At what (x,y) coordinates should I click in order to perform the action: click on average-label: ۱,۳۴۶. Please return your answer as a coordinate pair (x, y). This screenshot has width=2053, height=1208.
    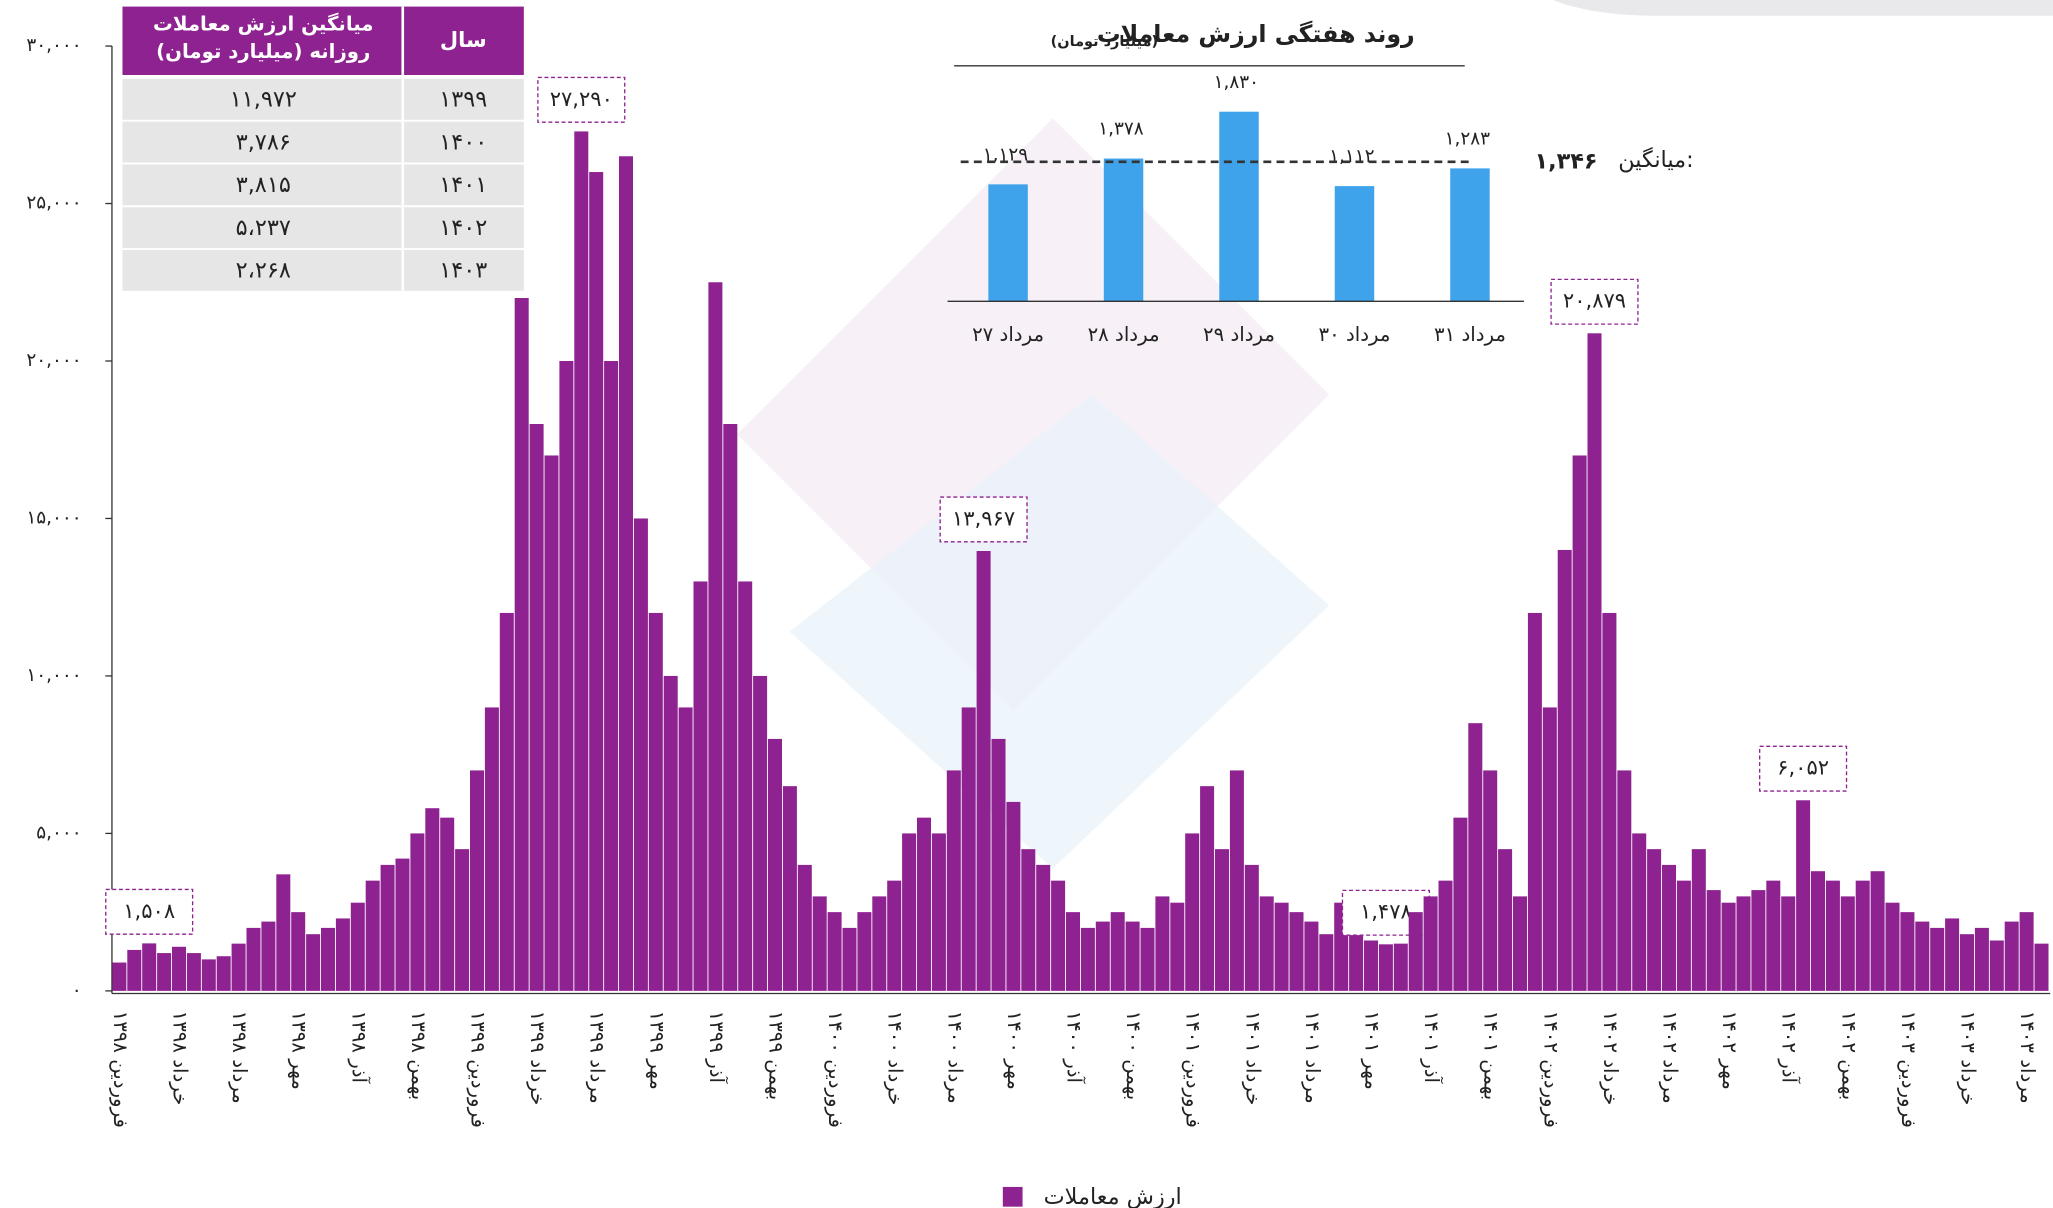
    Looking at the image, I should click on (1566, 161).